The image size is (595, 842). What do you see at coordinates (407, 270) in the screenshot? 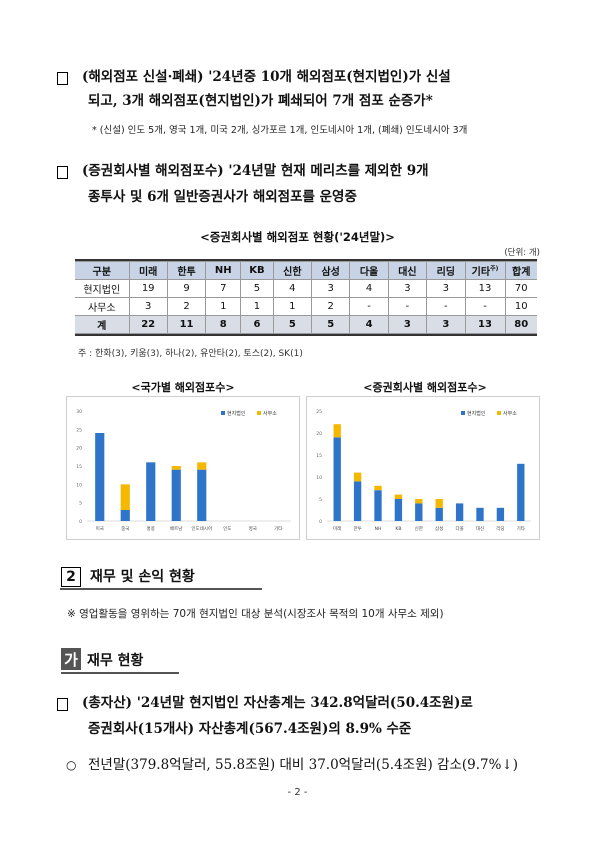
I see `header-cell: 대신` at bounding box center [407, 270].